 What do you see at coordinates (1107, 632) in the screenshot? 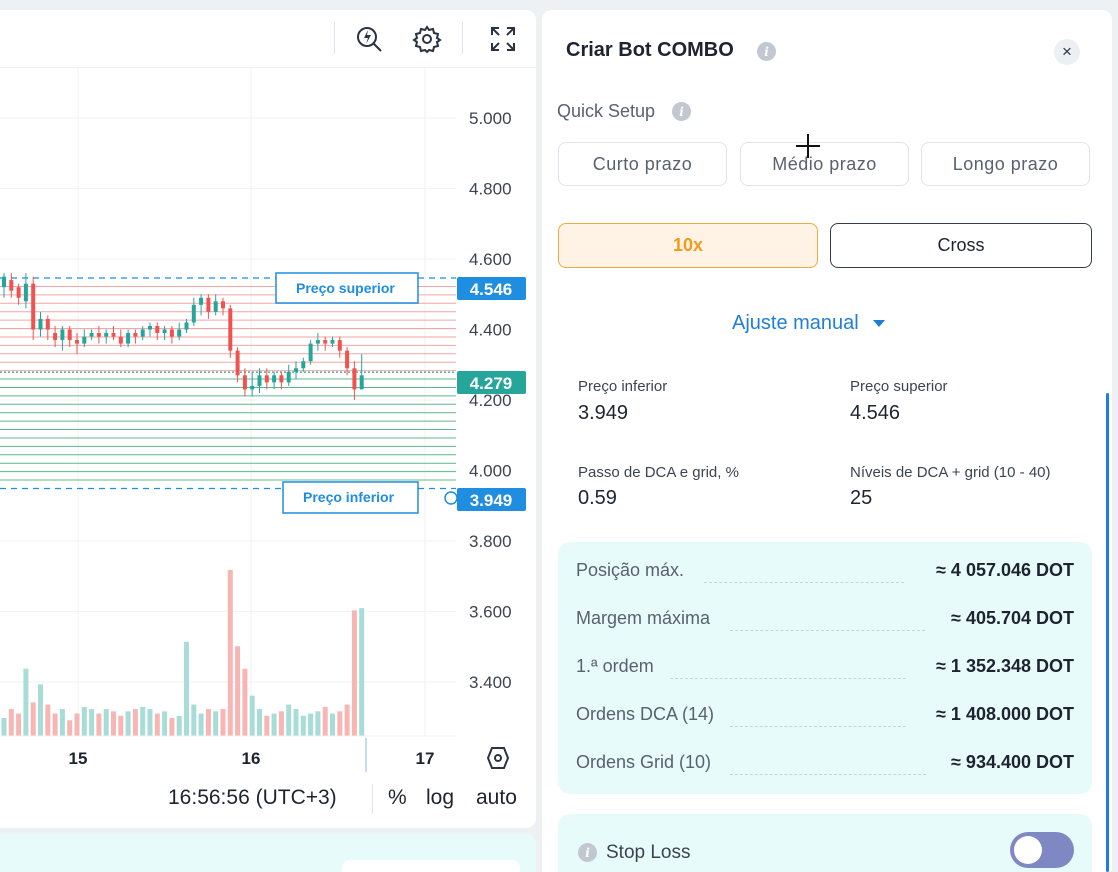
I see `form-scrollbar` at bounding box center [1107, 632].